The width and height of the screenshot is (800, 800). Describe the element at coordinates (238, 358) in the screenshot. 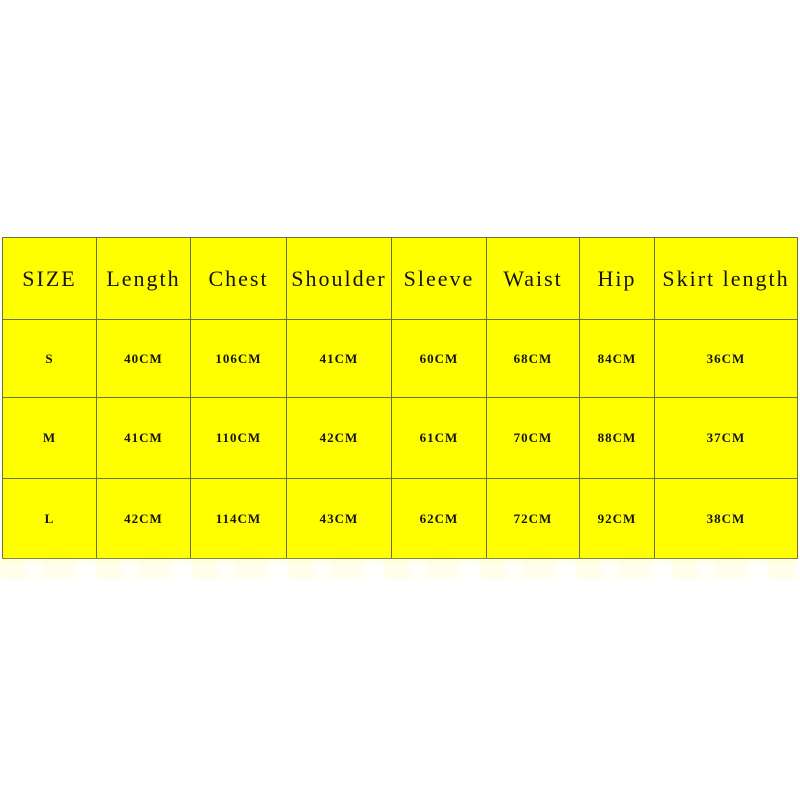

I see `measurement-cell: 106CM` at that location.